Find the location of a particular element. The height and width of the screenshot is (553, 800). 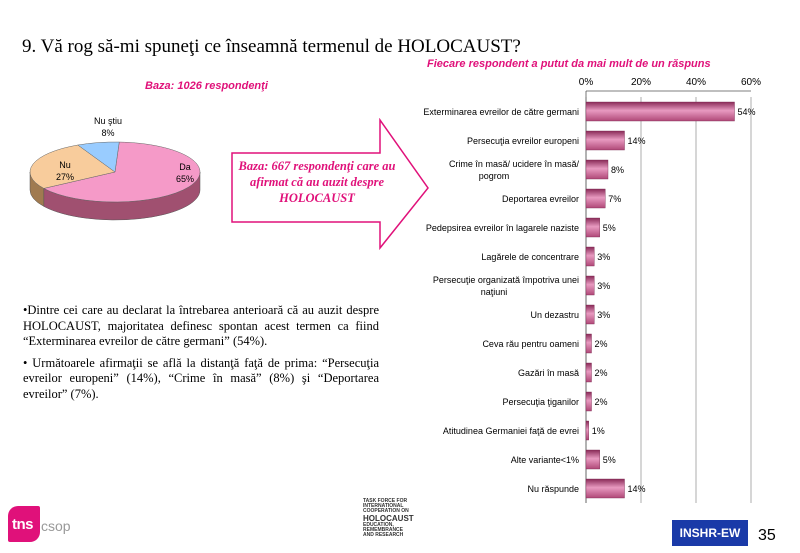

pie-base-label: Baza: 1026 respondenţi is located at coordinates (206, 86).